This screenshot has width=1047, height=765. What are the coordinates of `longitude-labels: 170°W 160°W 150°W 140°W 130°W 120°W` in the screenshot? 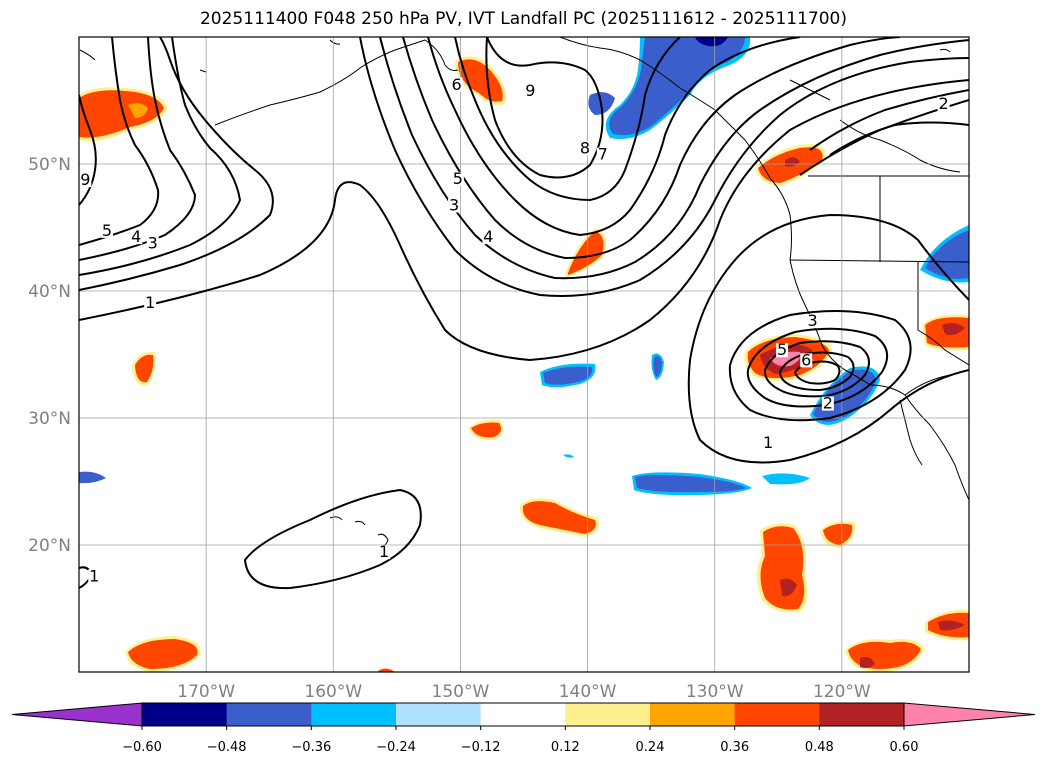 It's located at (524, 692).